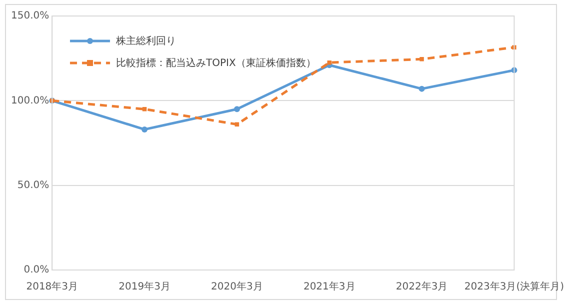 The height and width of the screenshot is (306, 567). What do you see at coordinates (329, 286) in the screenshot?
I see `x-tick-label: 2021年3月` at bounding box center [329, 286].